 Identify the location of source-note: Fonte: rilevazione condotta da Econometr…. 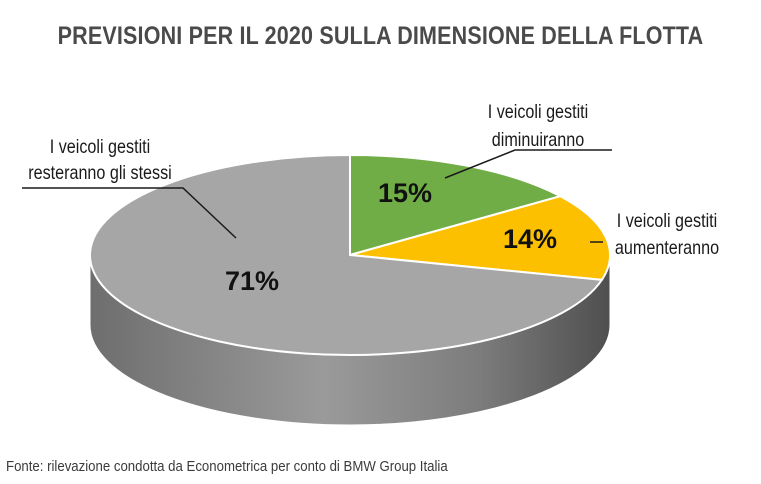
(227, 466).